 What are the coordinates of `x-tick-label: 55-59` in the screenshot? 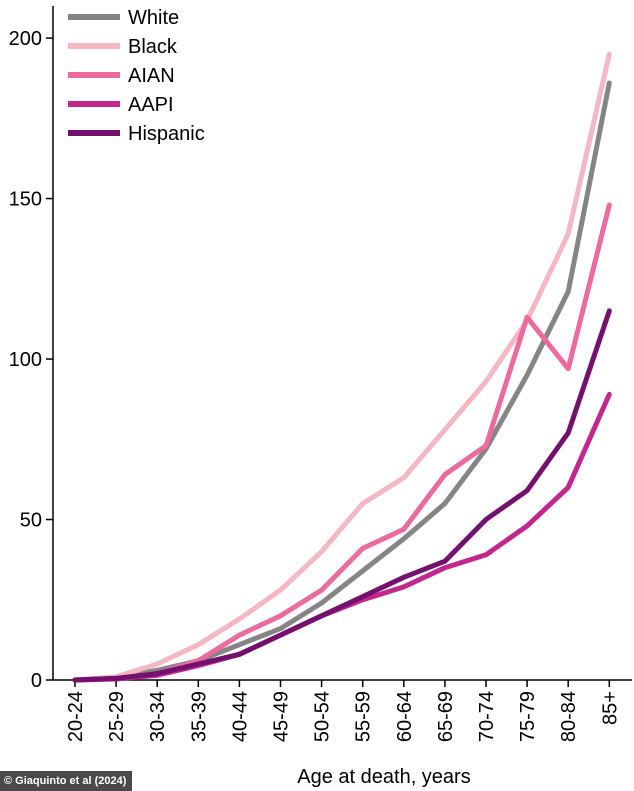 It's located at (364, 716).